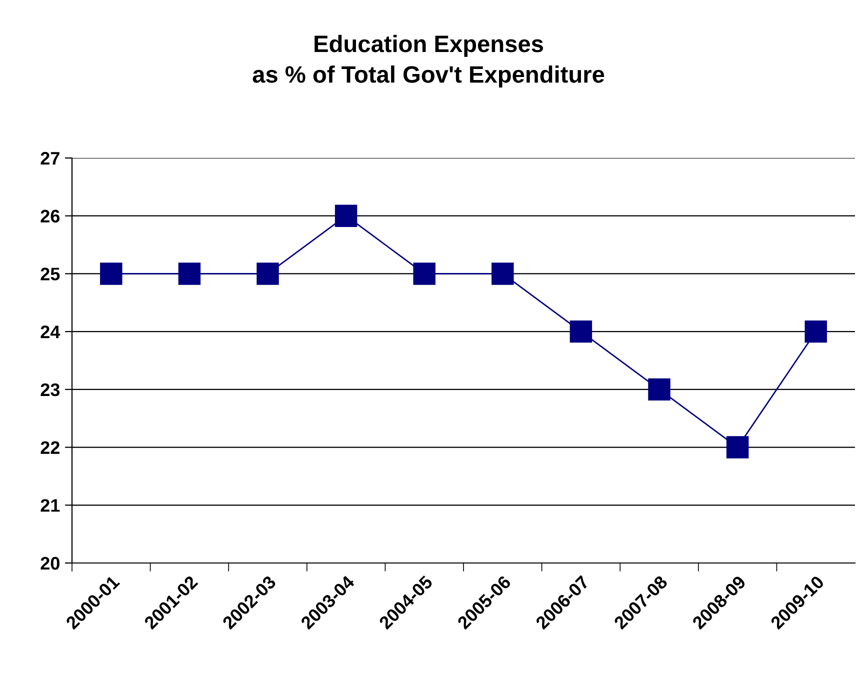  I want to click on y-tick-label: 20, so click(50, 563).